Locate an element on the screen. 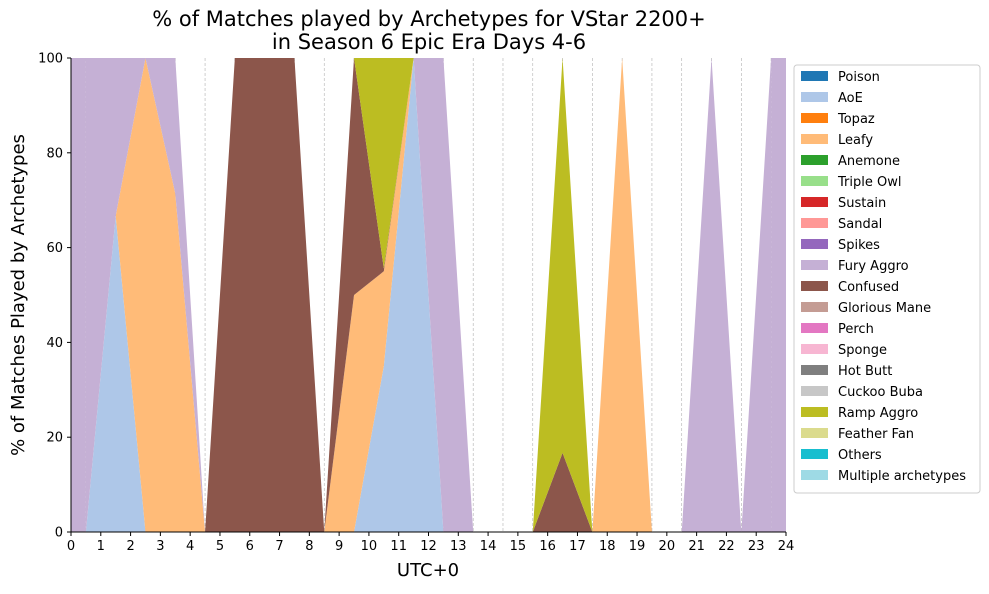 The width and height of the screenshot is (989, 594). x-tick-label: 12 is located at coordinates (428, 546).